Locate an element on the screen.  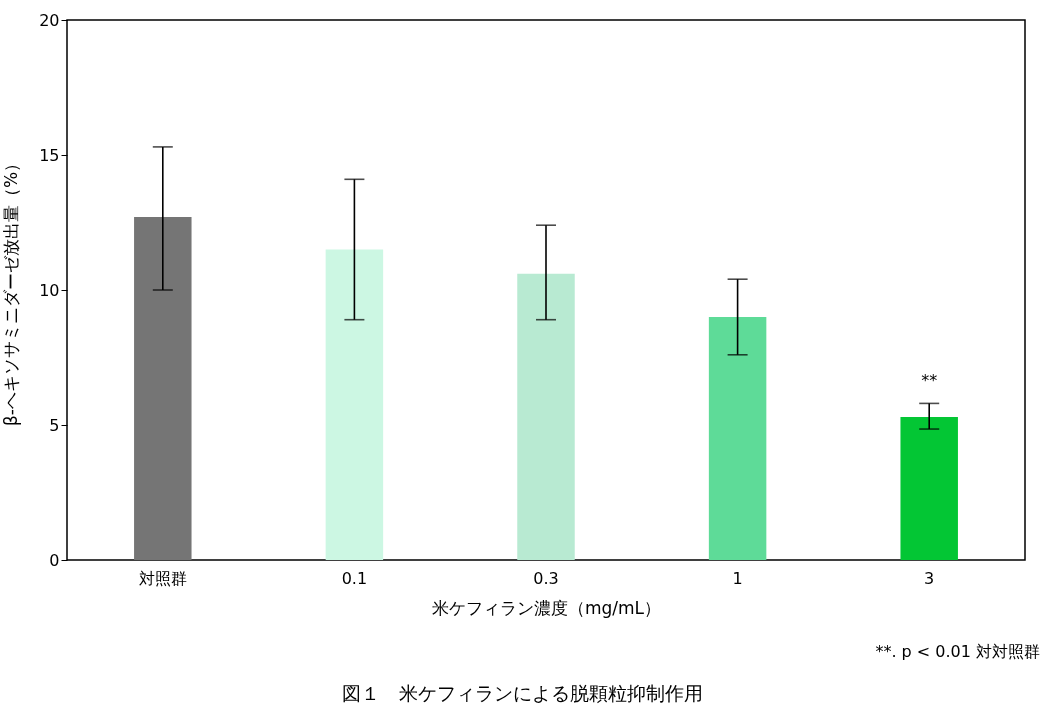
y-tick-label: 10 is located at coordinates (49, 290).